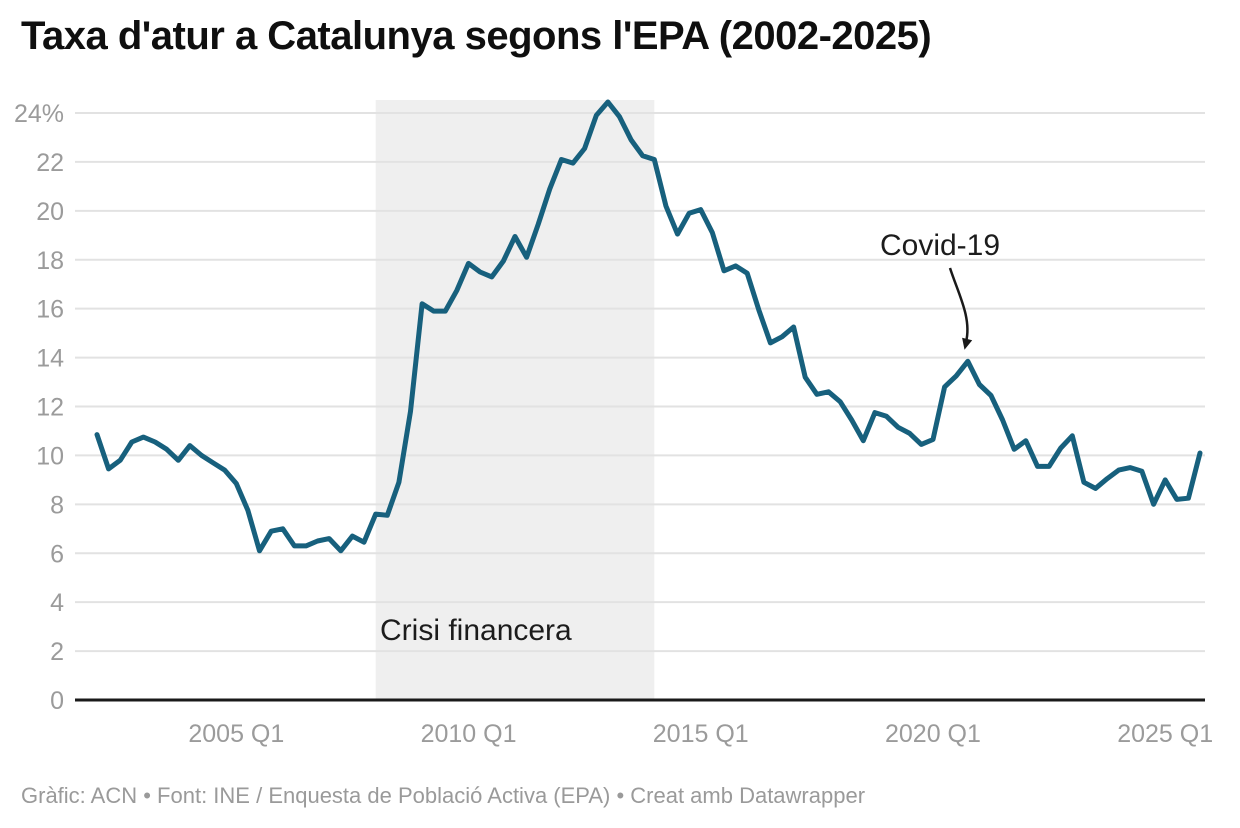 This screenshot has width=1240, height=828. I want to click on y-tick-label: 12, so click(50, 408).